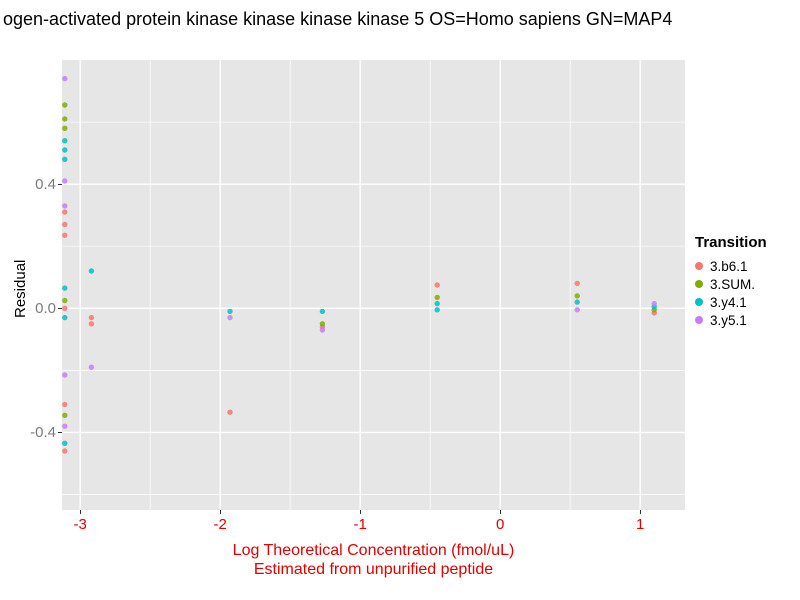  I want to click on legend-title: Transition, so click(731, 242).